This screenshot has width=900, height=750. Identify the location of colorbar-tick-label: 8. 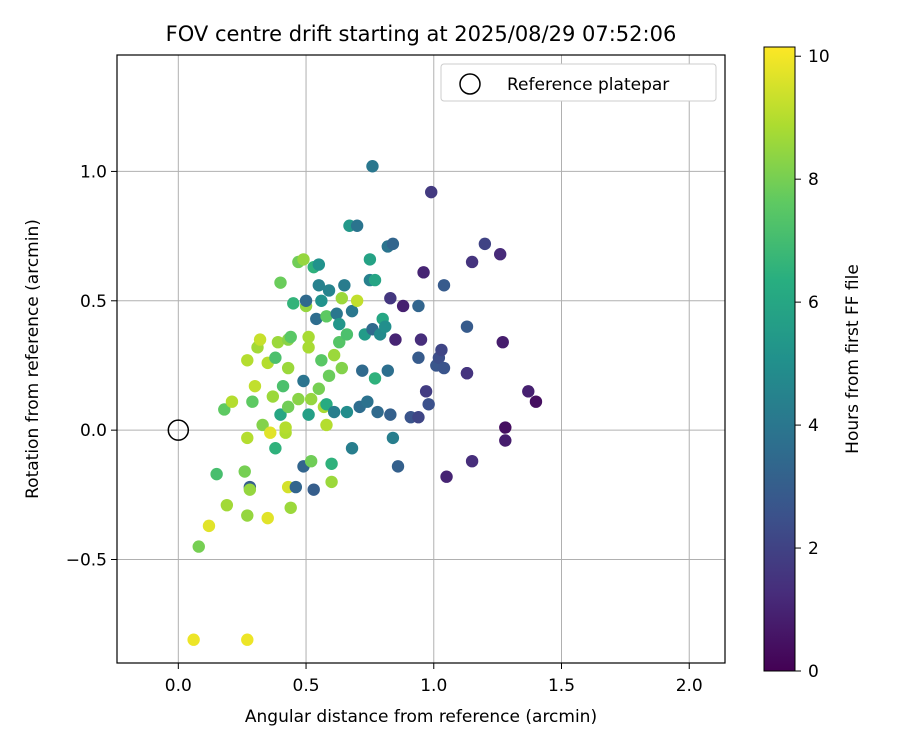
(813, 180).